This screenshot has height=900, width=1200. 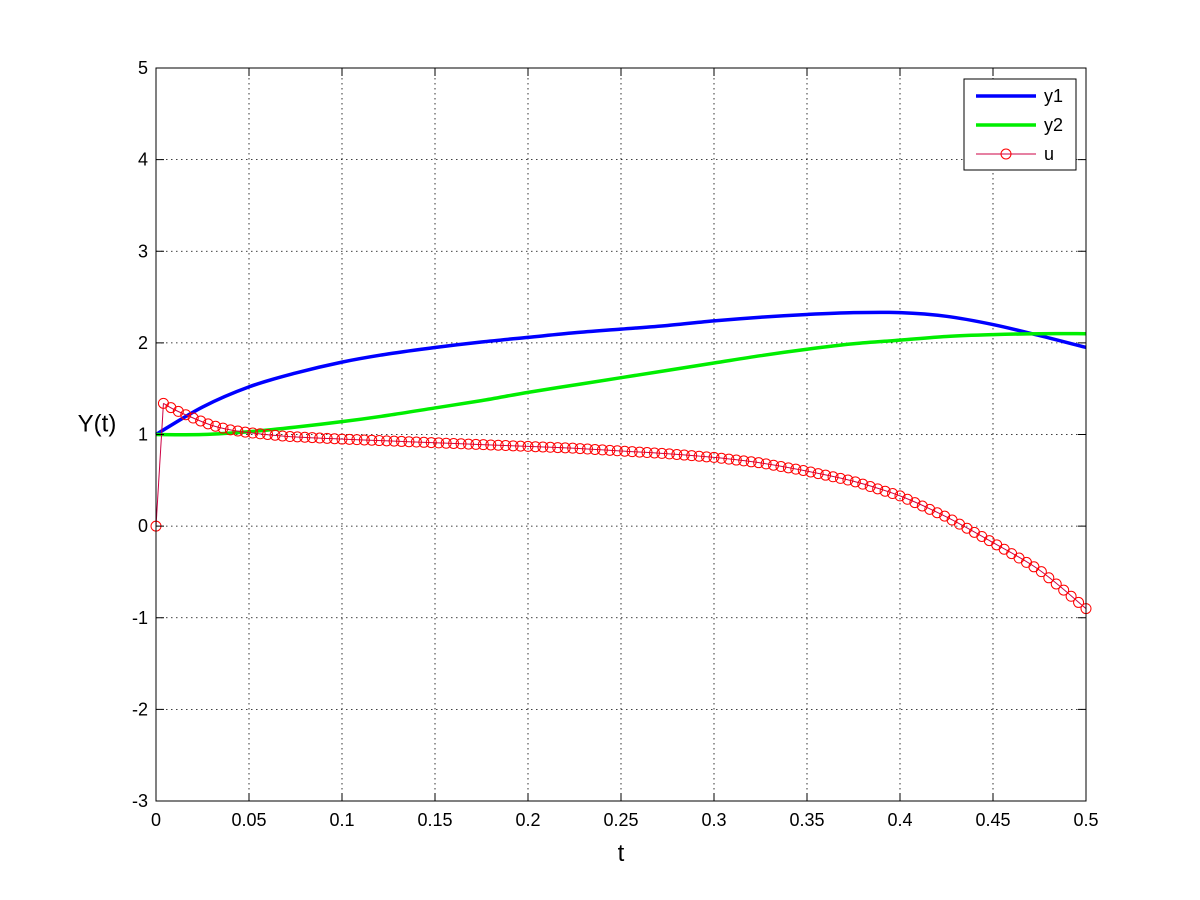 What do you see at coordinates (143, 435) in the screenshot?
I see `y-tick-label: 1` at bounding box center [143, 435].